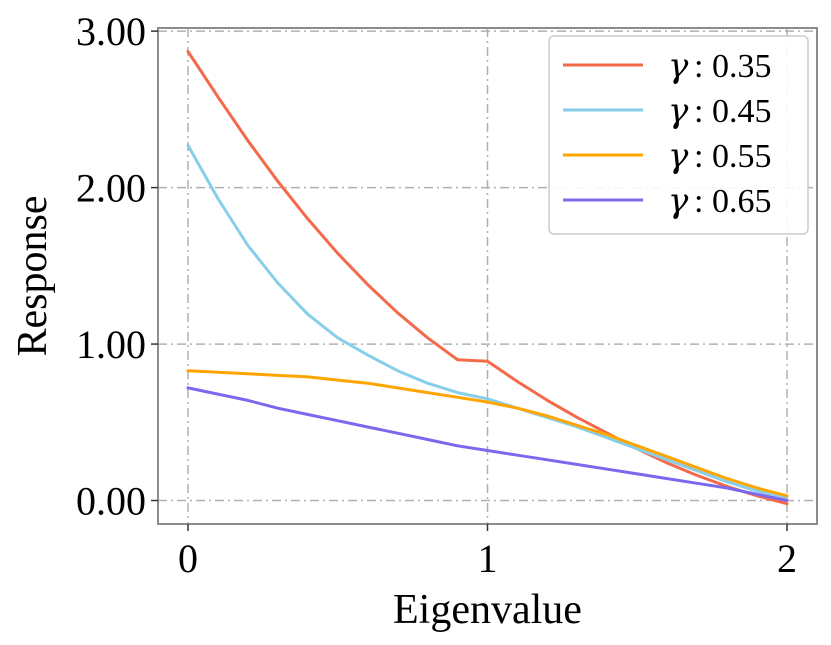  What do you see at coordinates (111, 344) in the screenshot?
I see `y-tick-label: 1.00` at bounding box center [111, 344].